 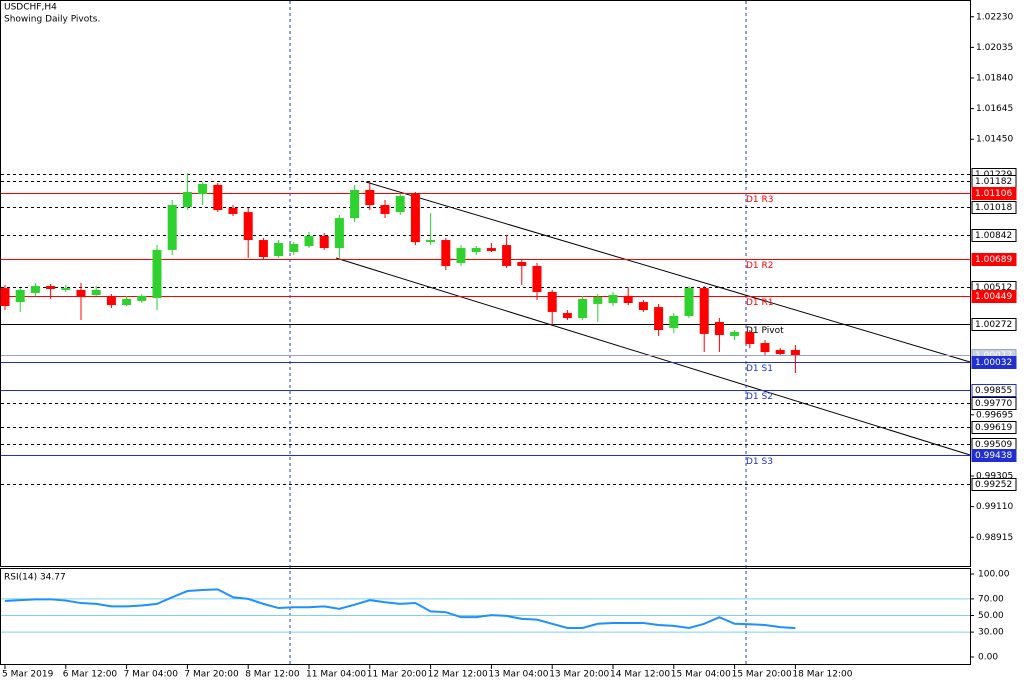 I want to click on x-tick-label: 15 Mar 04:00, so click(x=701, y=675).